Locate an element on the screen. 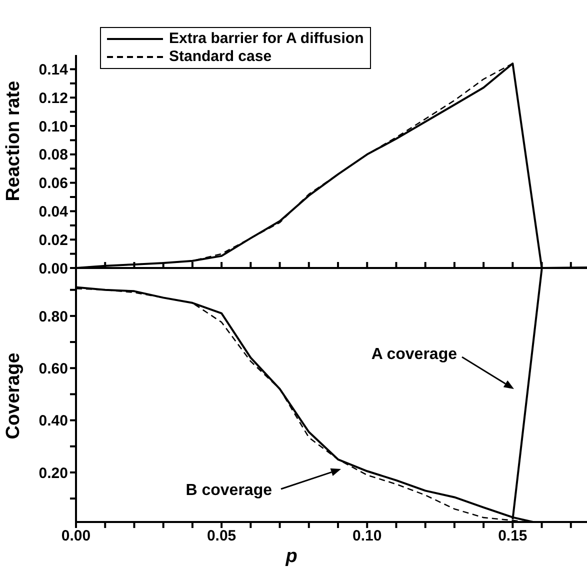 The width and height of the screenshot is (587, 572). x-tick-label: 0.00 is located at coordinates (76, 536).